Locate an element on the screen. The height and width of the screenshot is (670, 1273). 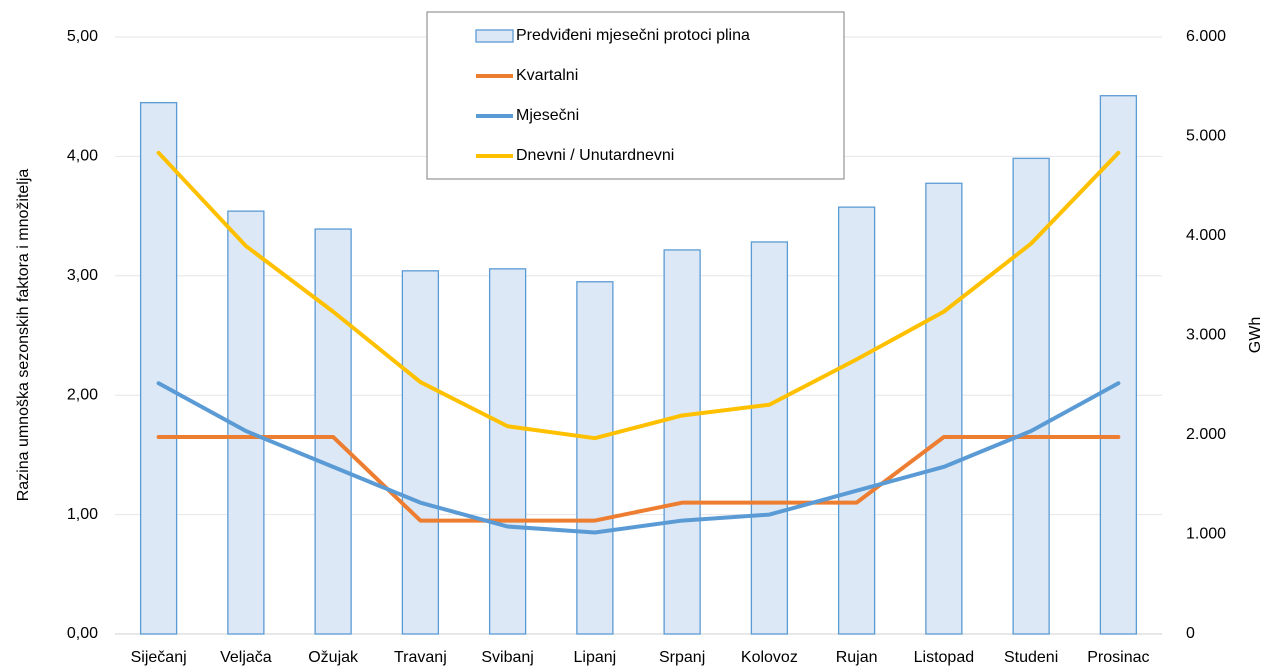
right-tick-label: 4.000 is located at coordinates (1206, 235).